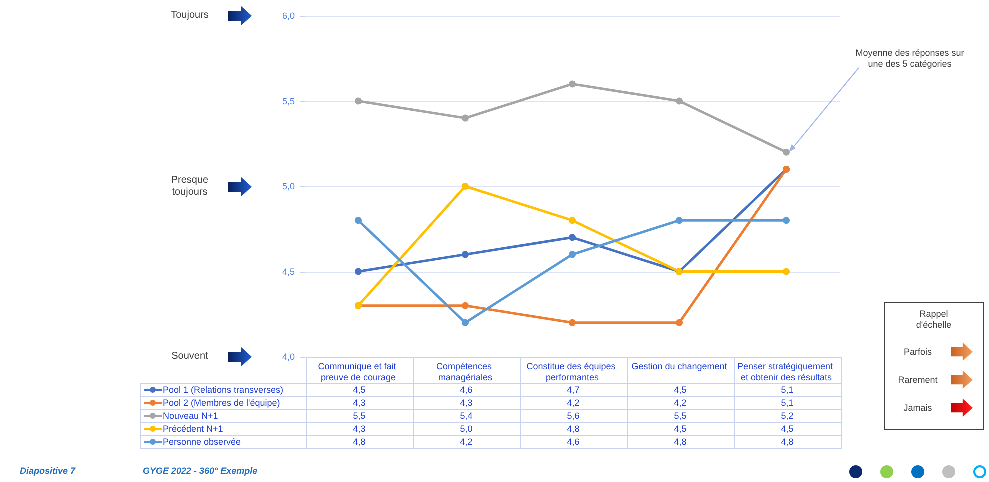 The image size is (989, 482). Describe the element at coordinates (288, 271) in the screenshot. I see `y-tick-label: 4,5` at that location.